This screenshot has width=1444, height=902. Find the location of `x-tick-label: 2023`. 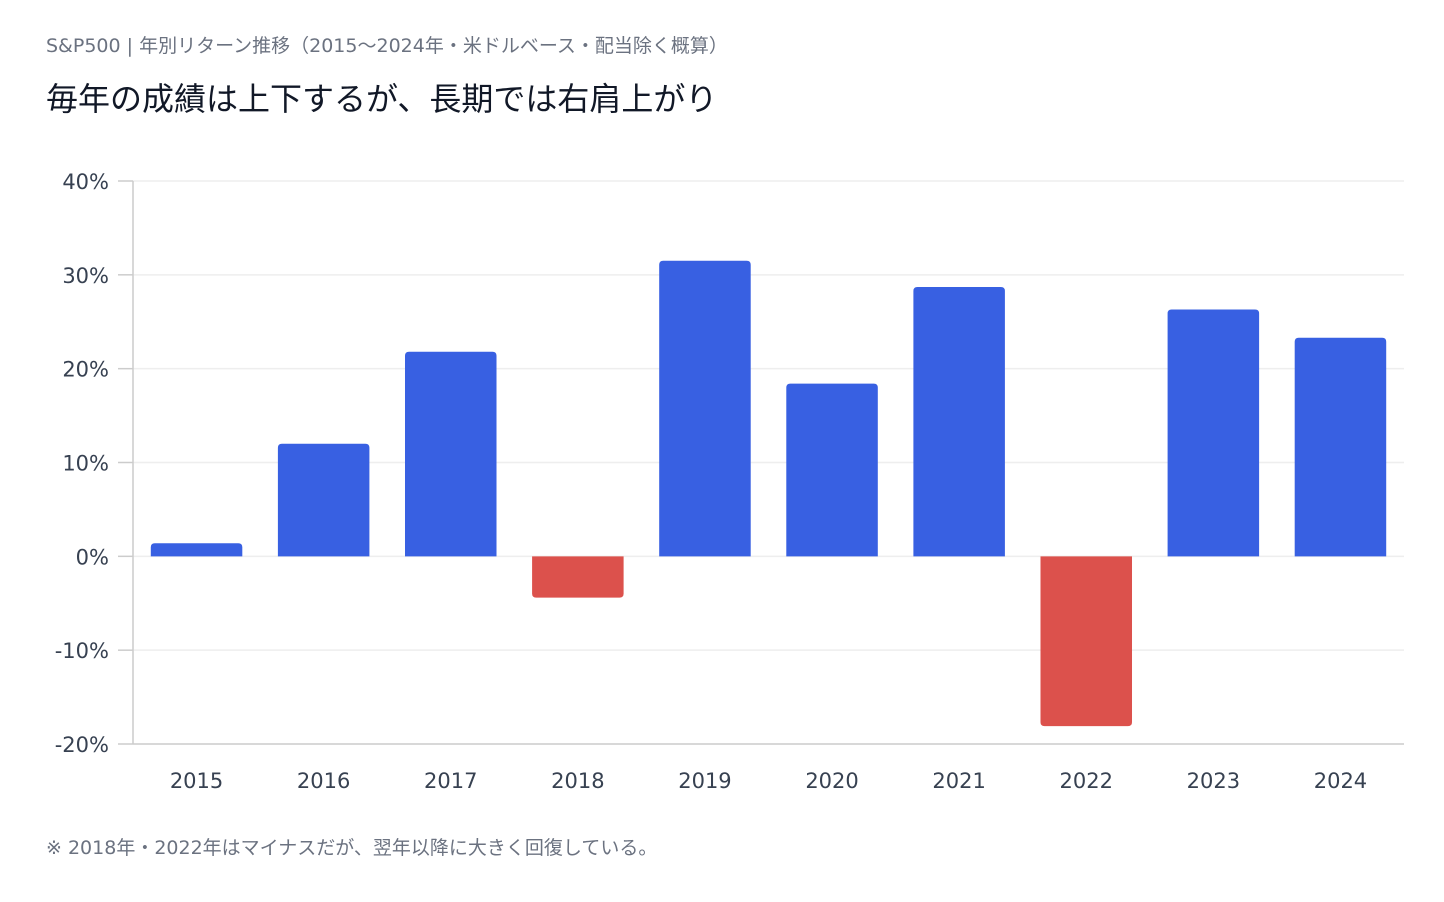

x-tick-label: 2023 is located at coordinates (1213, 781).